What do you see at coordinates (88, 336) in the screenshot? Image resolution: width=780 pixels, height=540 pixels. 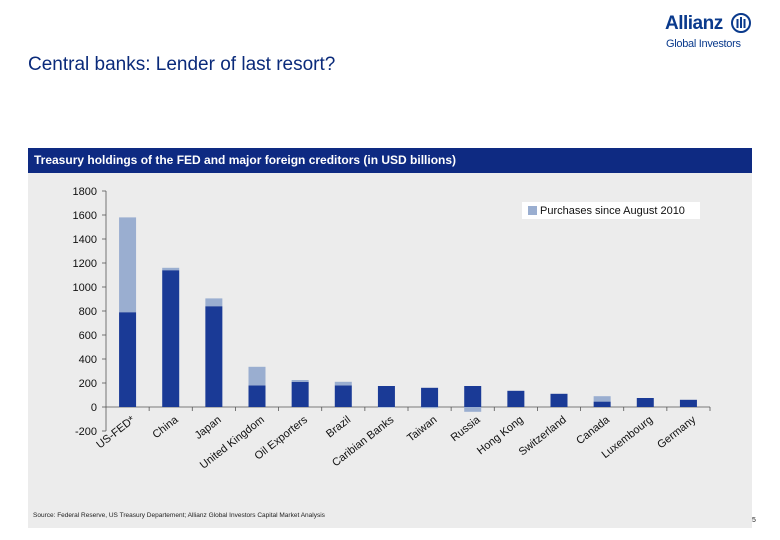 I see `y-tick-label: 600` at bounding box center [88, 336].